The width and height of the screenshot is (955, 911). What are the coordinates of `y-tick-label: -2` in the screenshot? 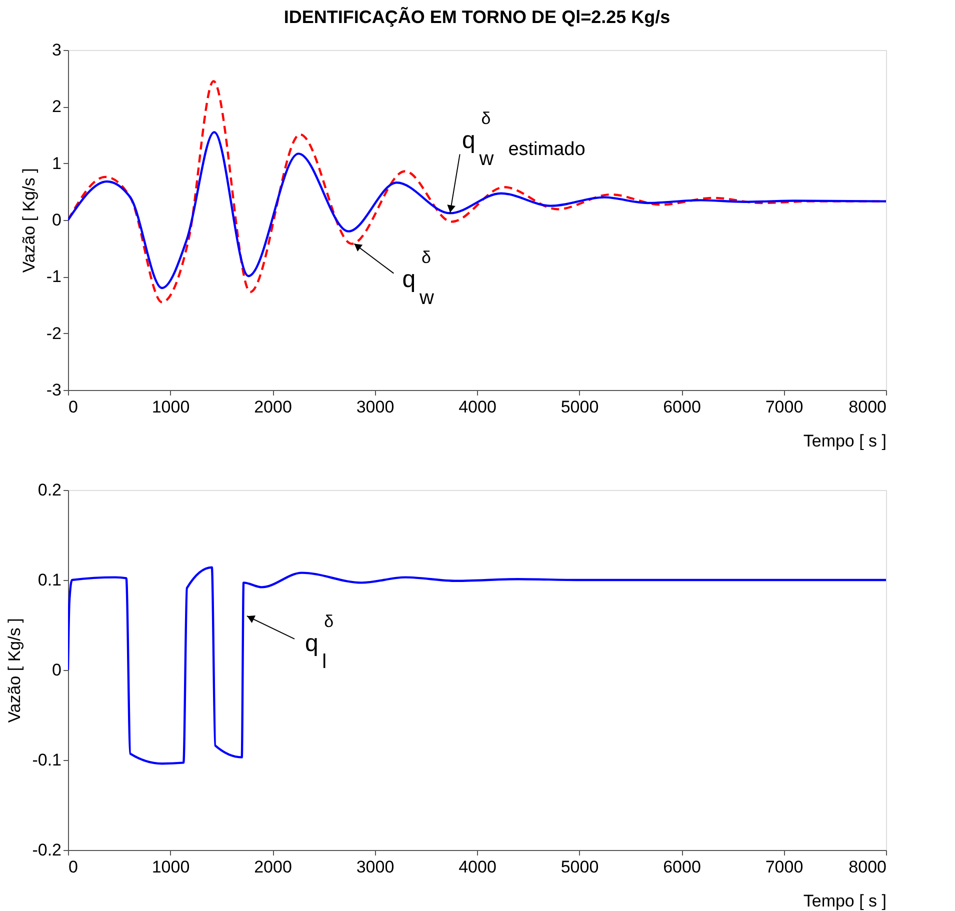 It's located at (54, 333).